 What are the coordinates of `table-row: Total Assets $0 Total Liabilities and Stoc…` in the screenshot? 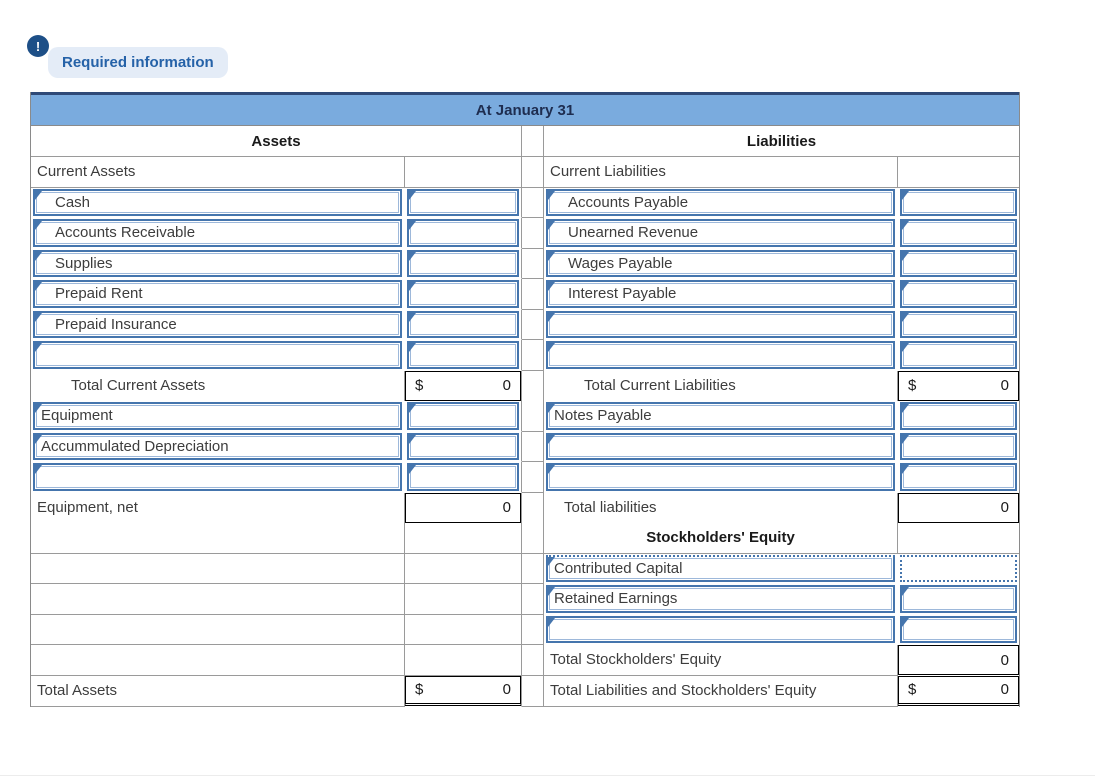 It's located at (525, 691).